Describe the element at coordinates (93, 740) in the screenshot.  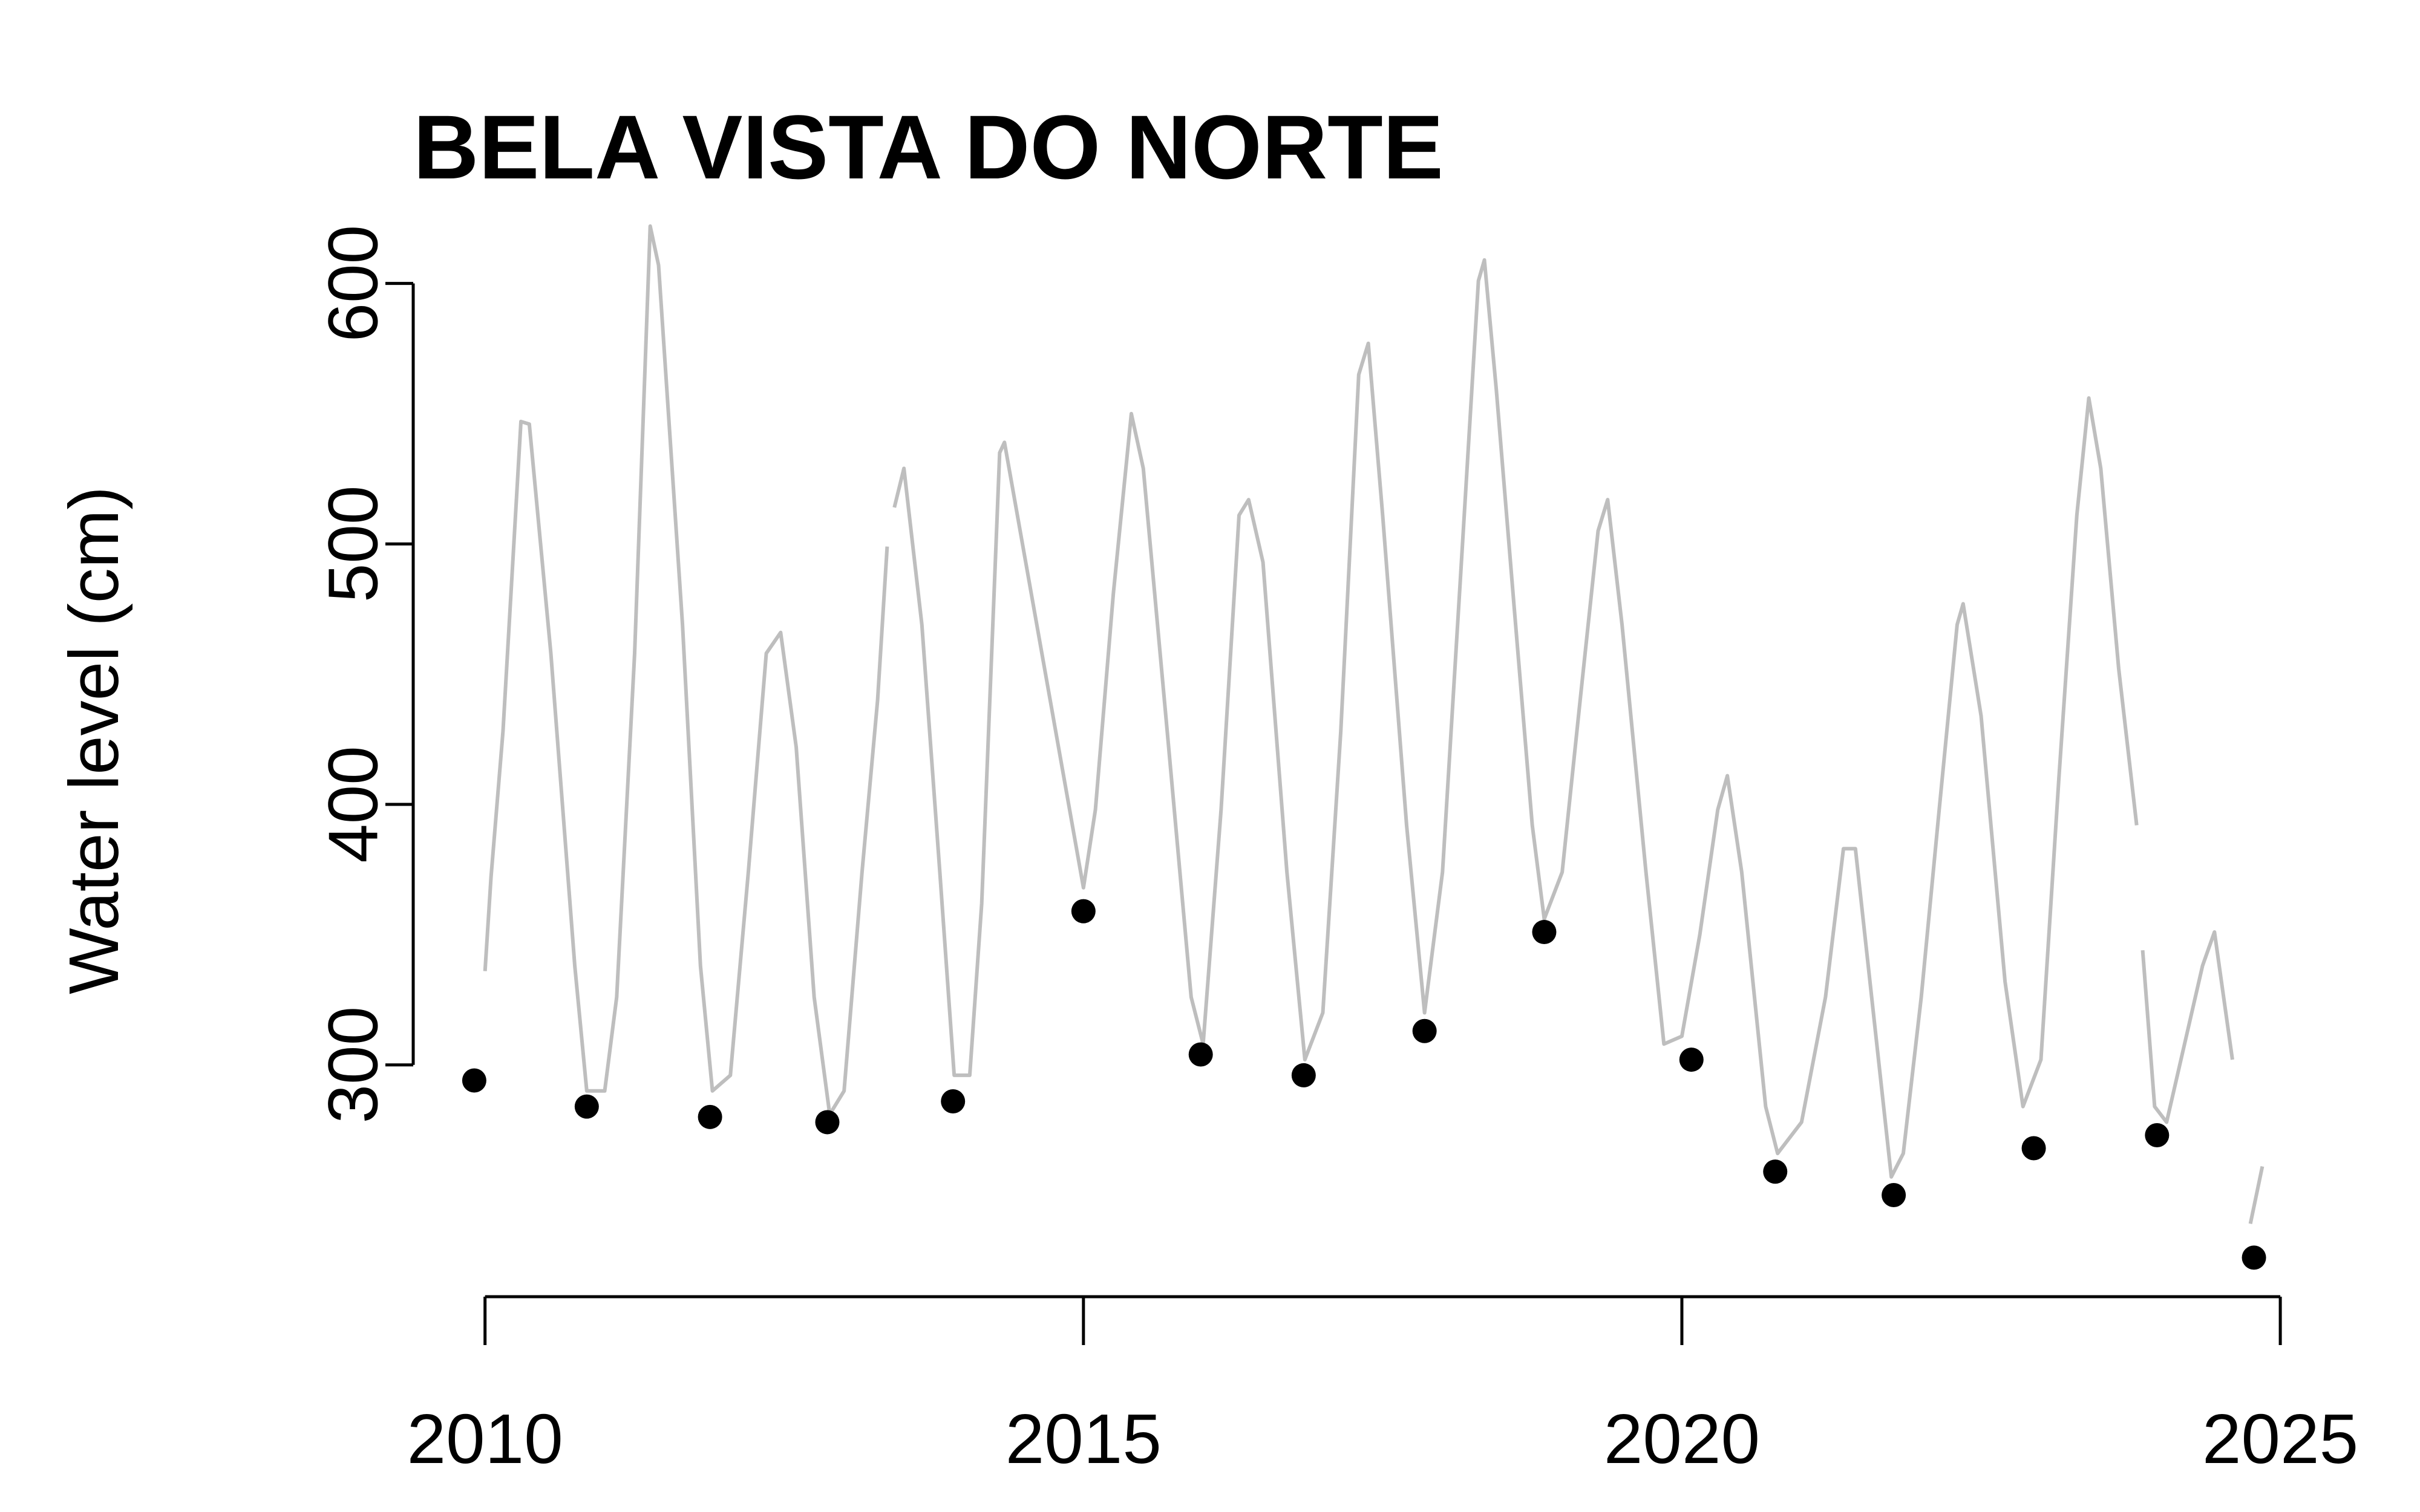
I see `y-axis-label: Water level (cm)` at that location.